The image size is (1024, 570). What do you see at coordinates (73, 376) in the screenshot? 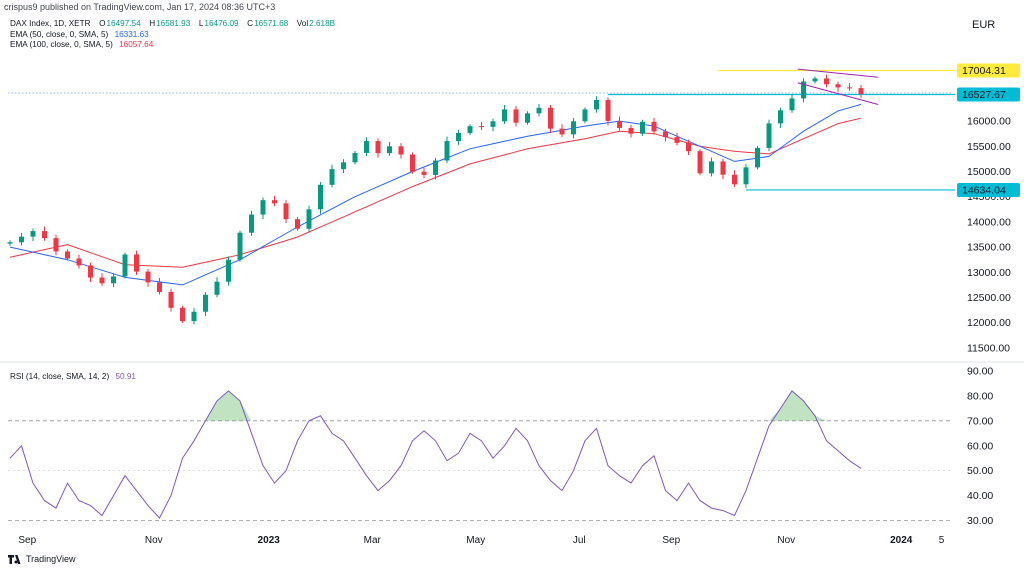
I see `rsi-legend: RSI (14, close, SMA, 14, 2) 50.91` at bounding box center [73, 376].